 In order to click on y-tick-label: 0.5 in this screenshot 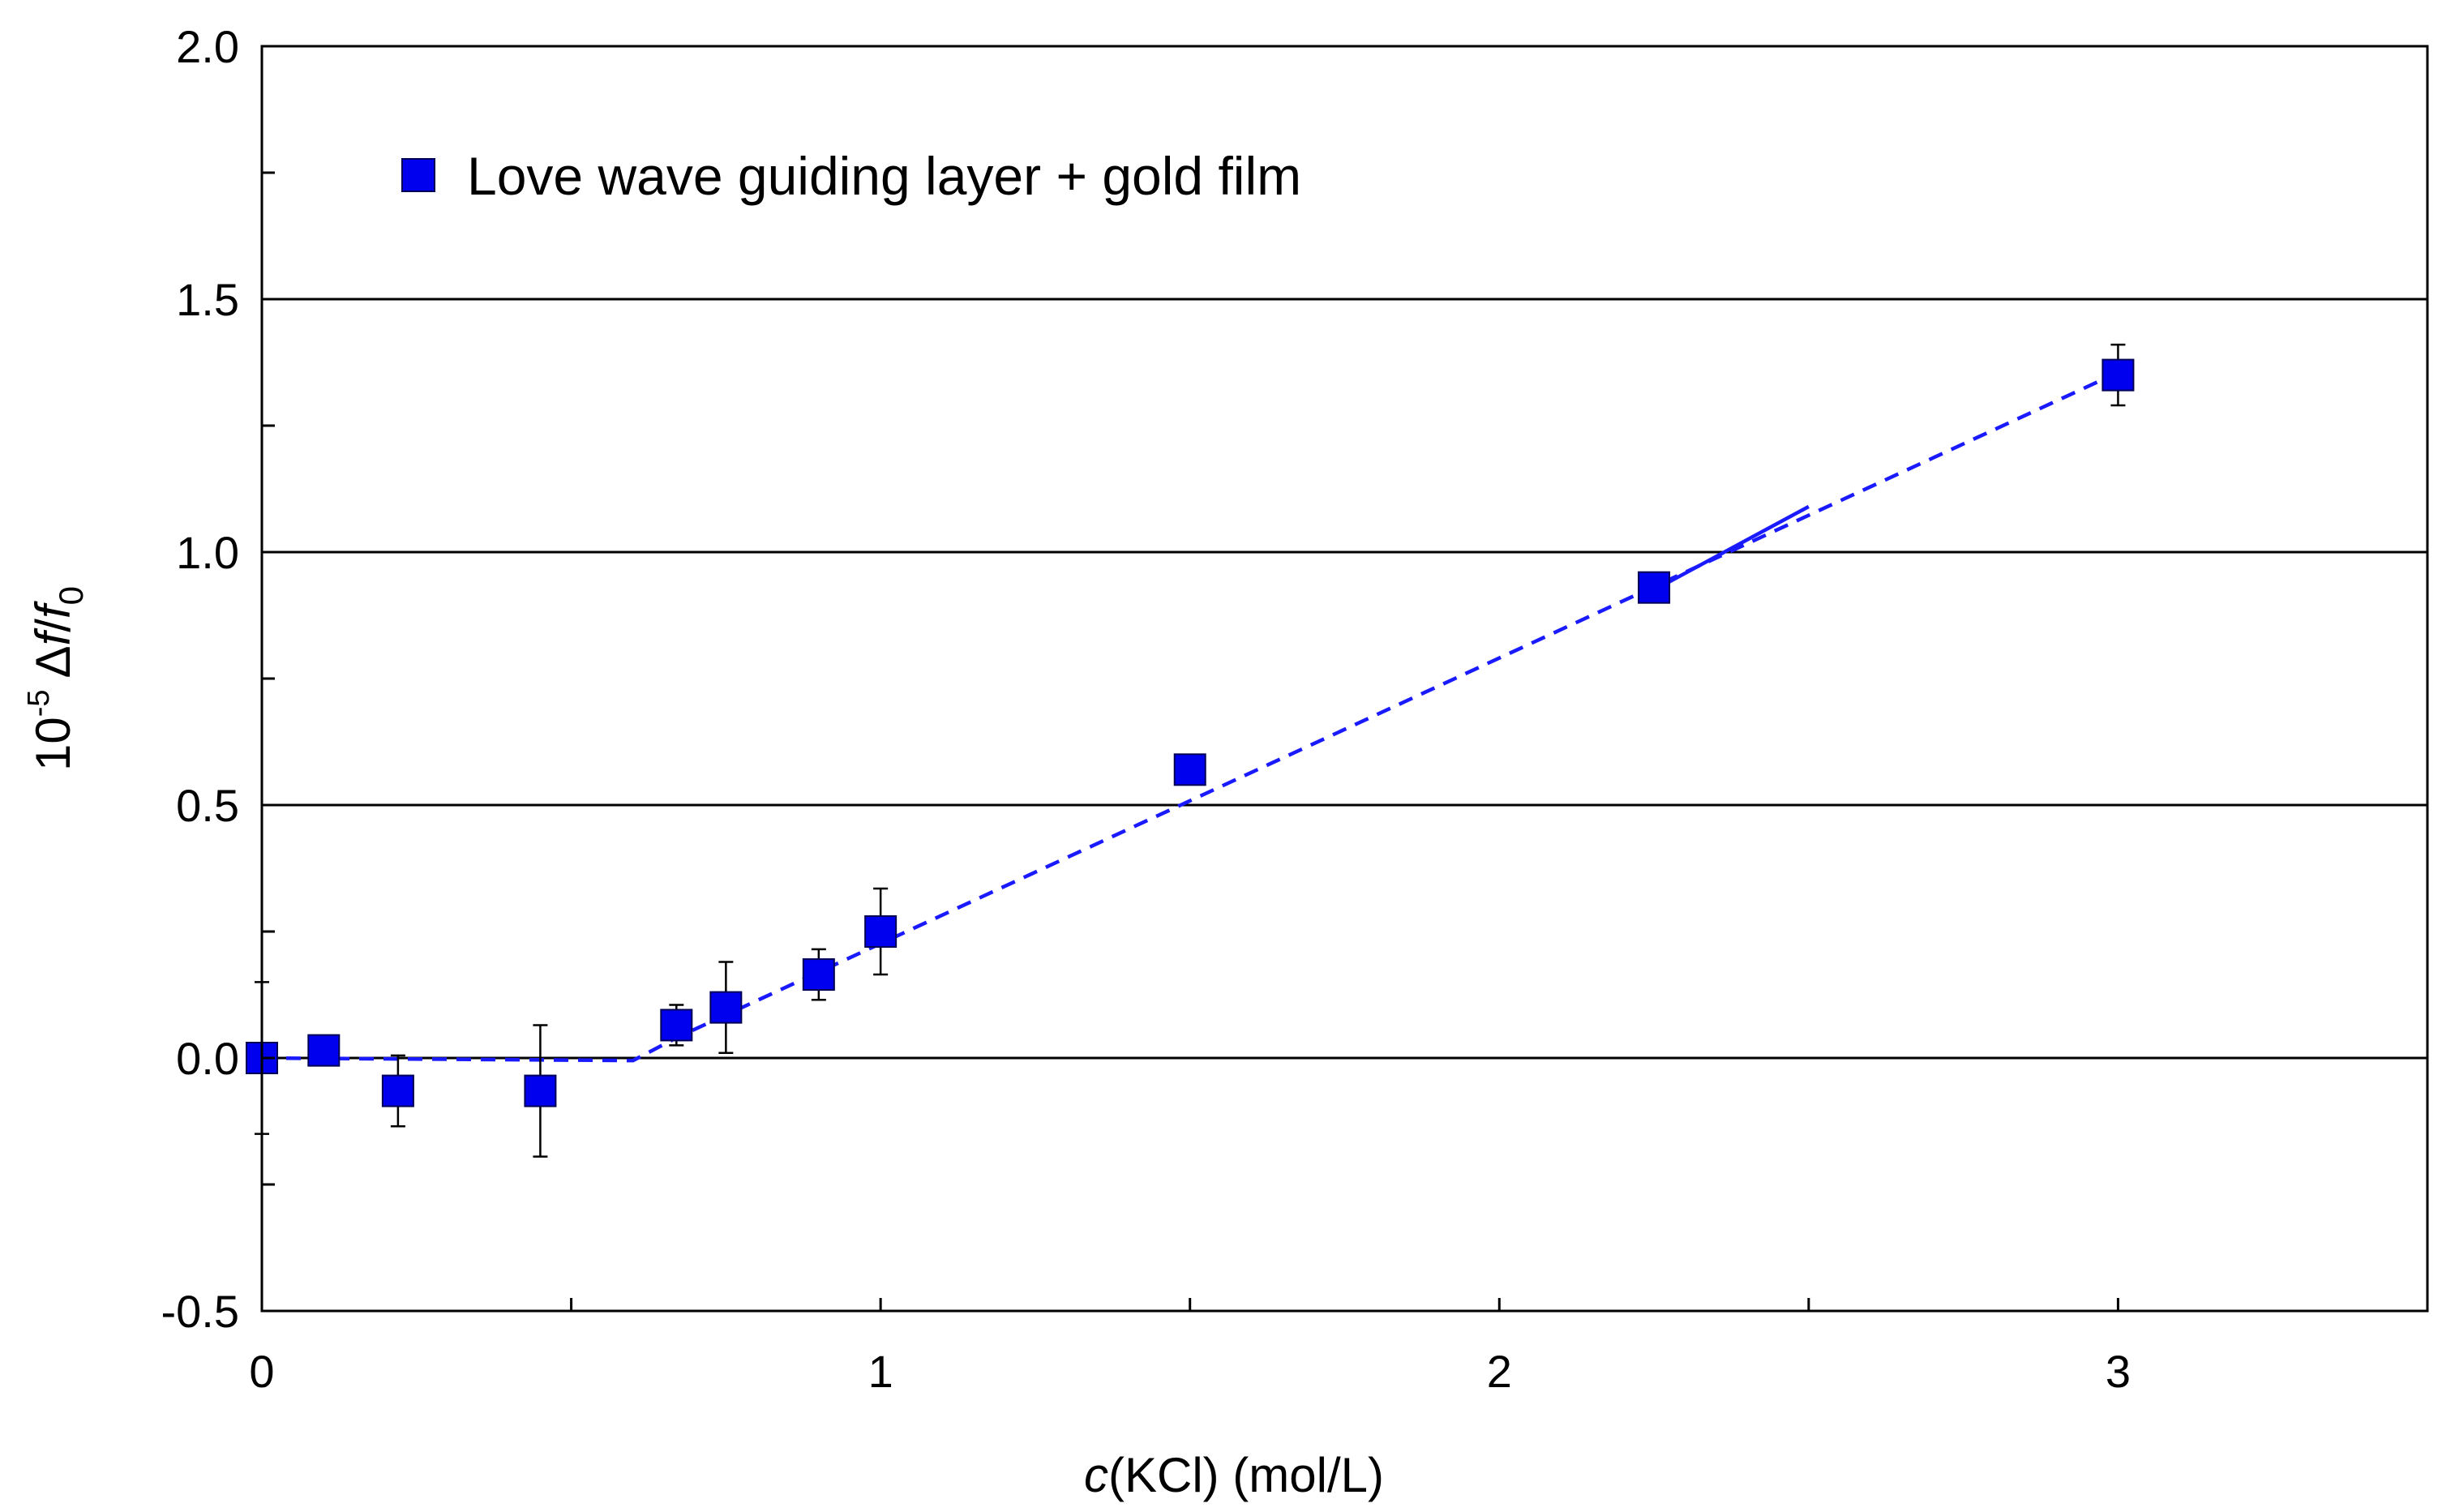, I will do `click(207, 805)`.